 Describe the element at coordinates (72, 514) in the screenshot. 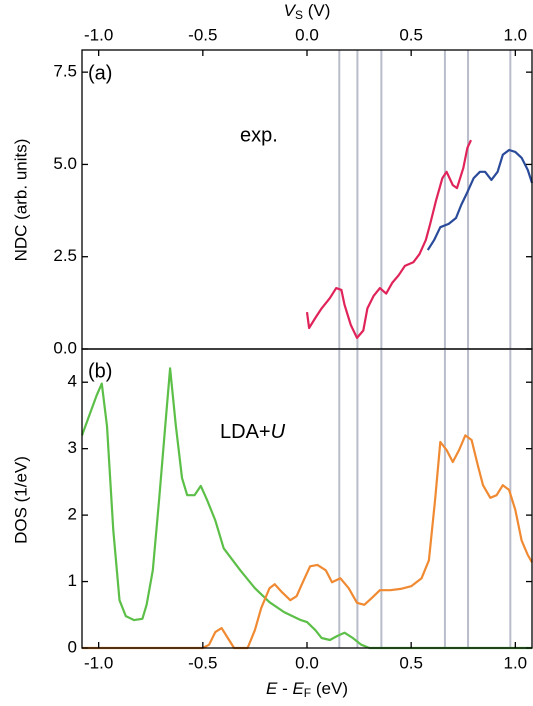

I see `y-tick-label: 2` at that location.